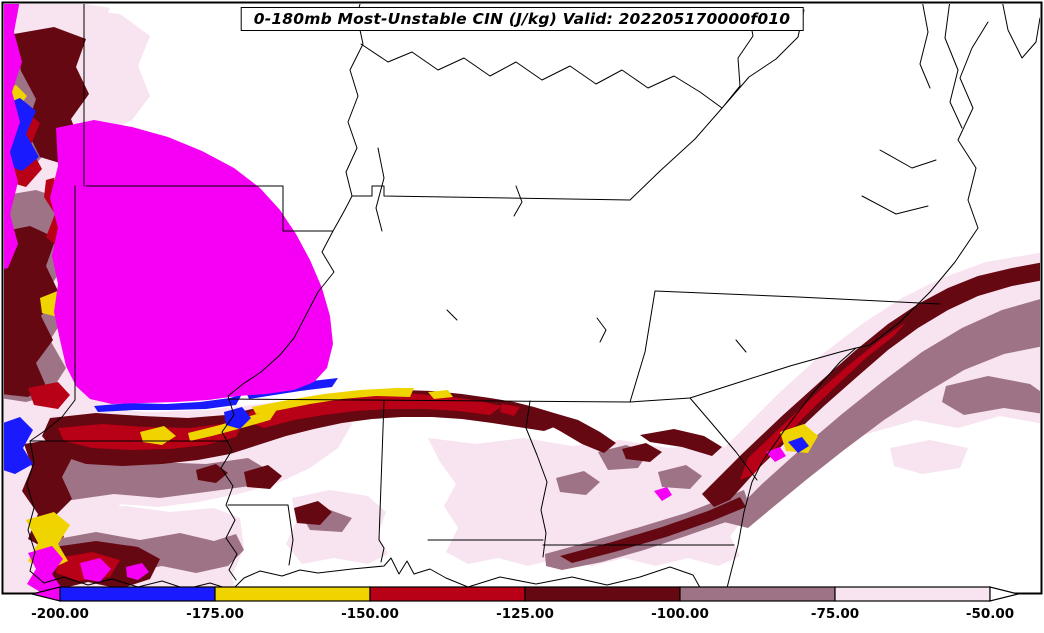  I want to click on colorbar-left-arrow, so click(46, 594).